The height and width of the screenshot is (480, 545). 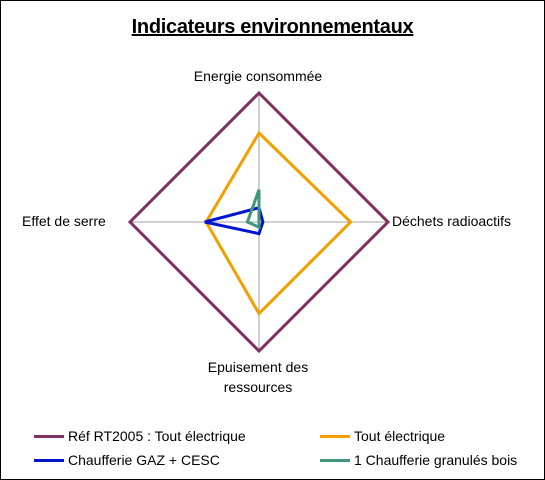 What do you see at coordinates (258, 387) in the screenshot?
I see `axis-label-epuisement-line2: ressources` at bounding box center [258, 387].